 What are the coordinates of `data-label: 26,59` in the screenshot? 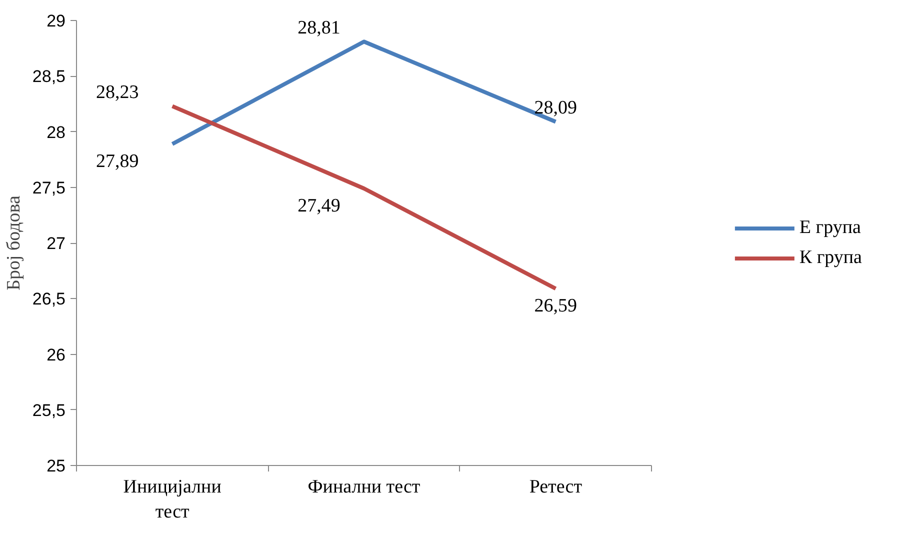 It's located at (556, 306).